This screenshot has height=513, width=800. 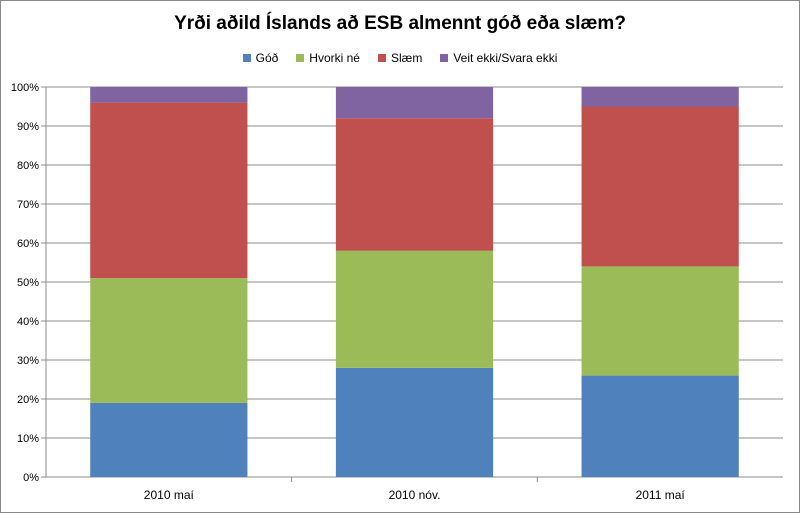 I want to click on legend: Góð Hvorki né Slæm Veit ekki/Svara ekki, so click(x=400, y=58).